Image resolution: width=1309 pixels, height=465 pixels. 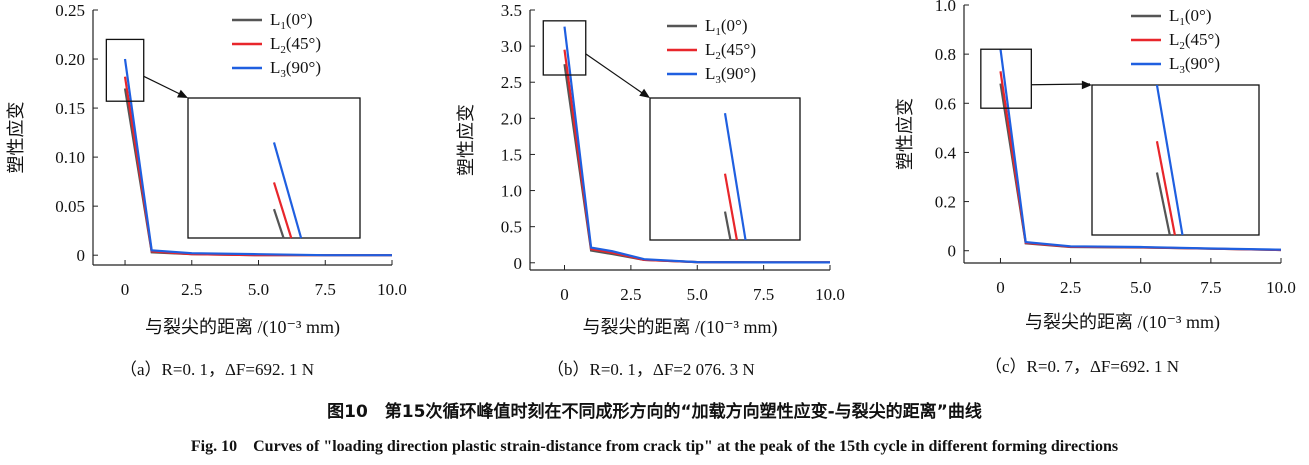 I want to click on y-tick-label: 0.20, so click(x=70, y=59).